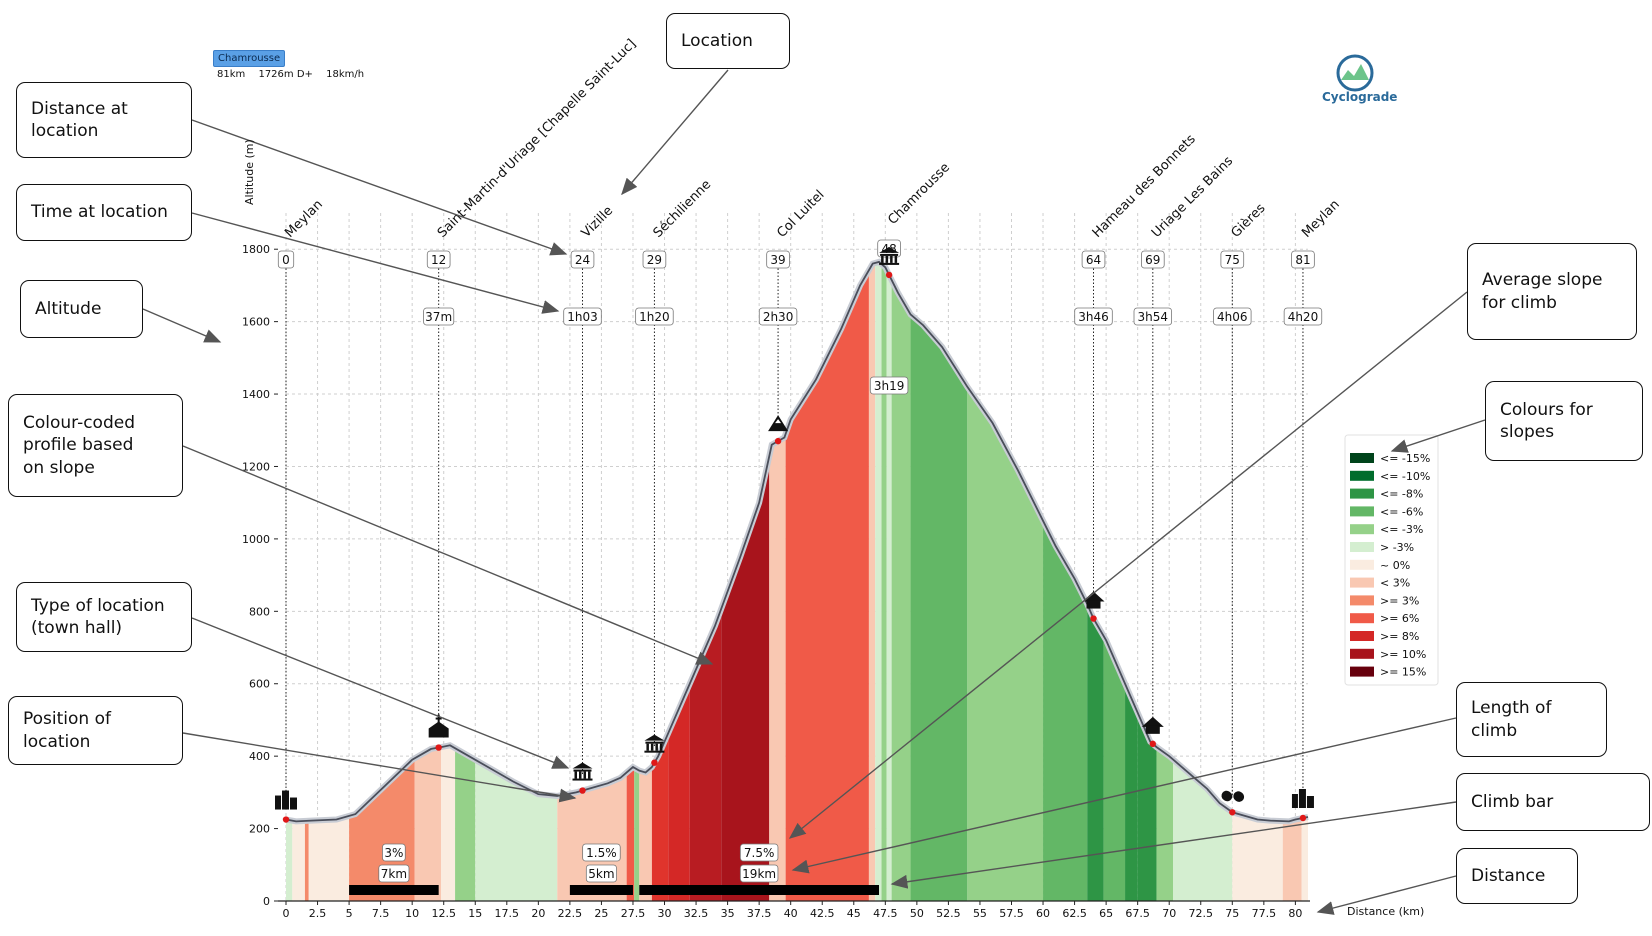 The width and height of the screenshot is (1652, 936). Describe the element at coordinates (1399, 600) in the screenshot. I see `legend-label: >= 3%` at that location.